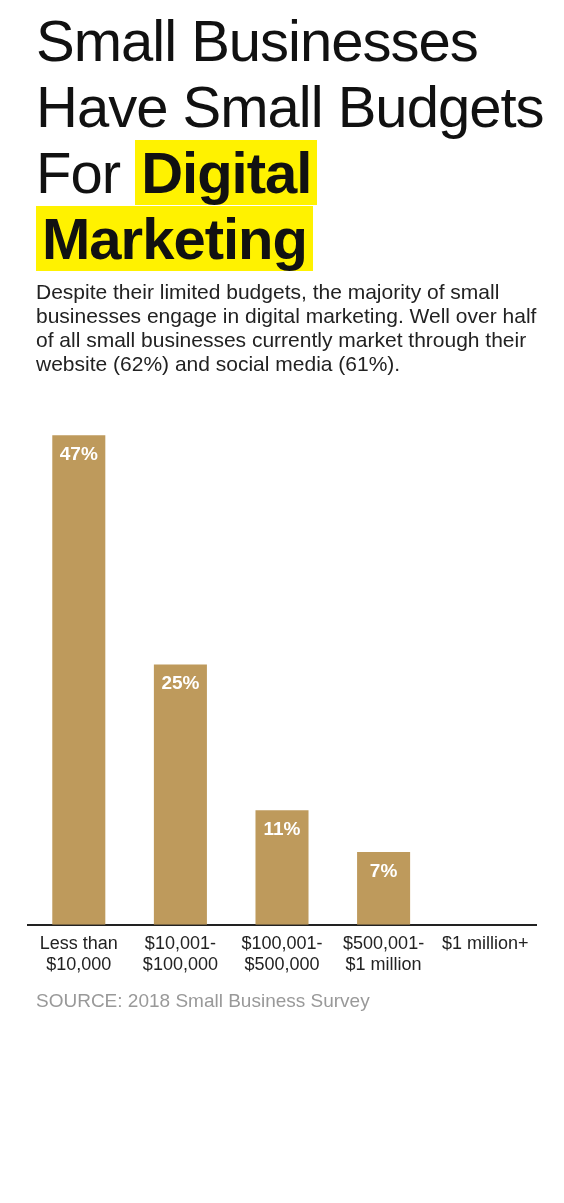 The width and height of the screenshot is (564, 1203). I want to click on data-label: 7%, so click(383, 870).